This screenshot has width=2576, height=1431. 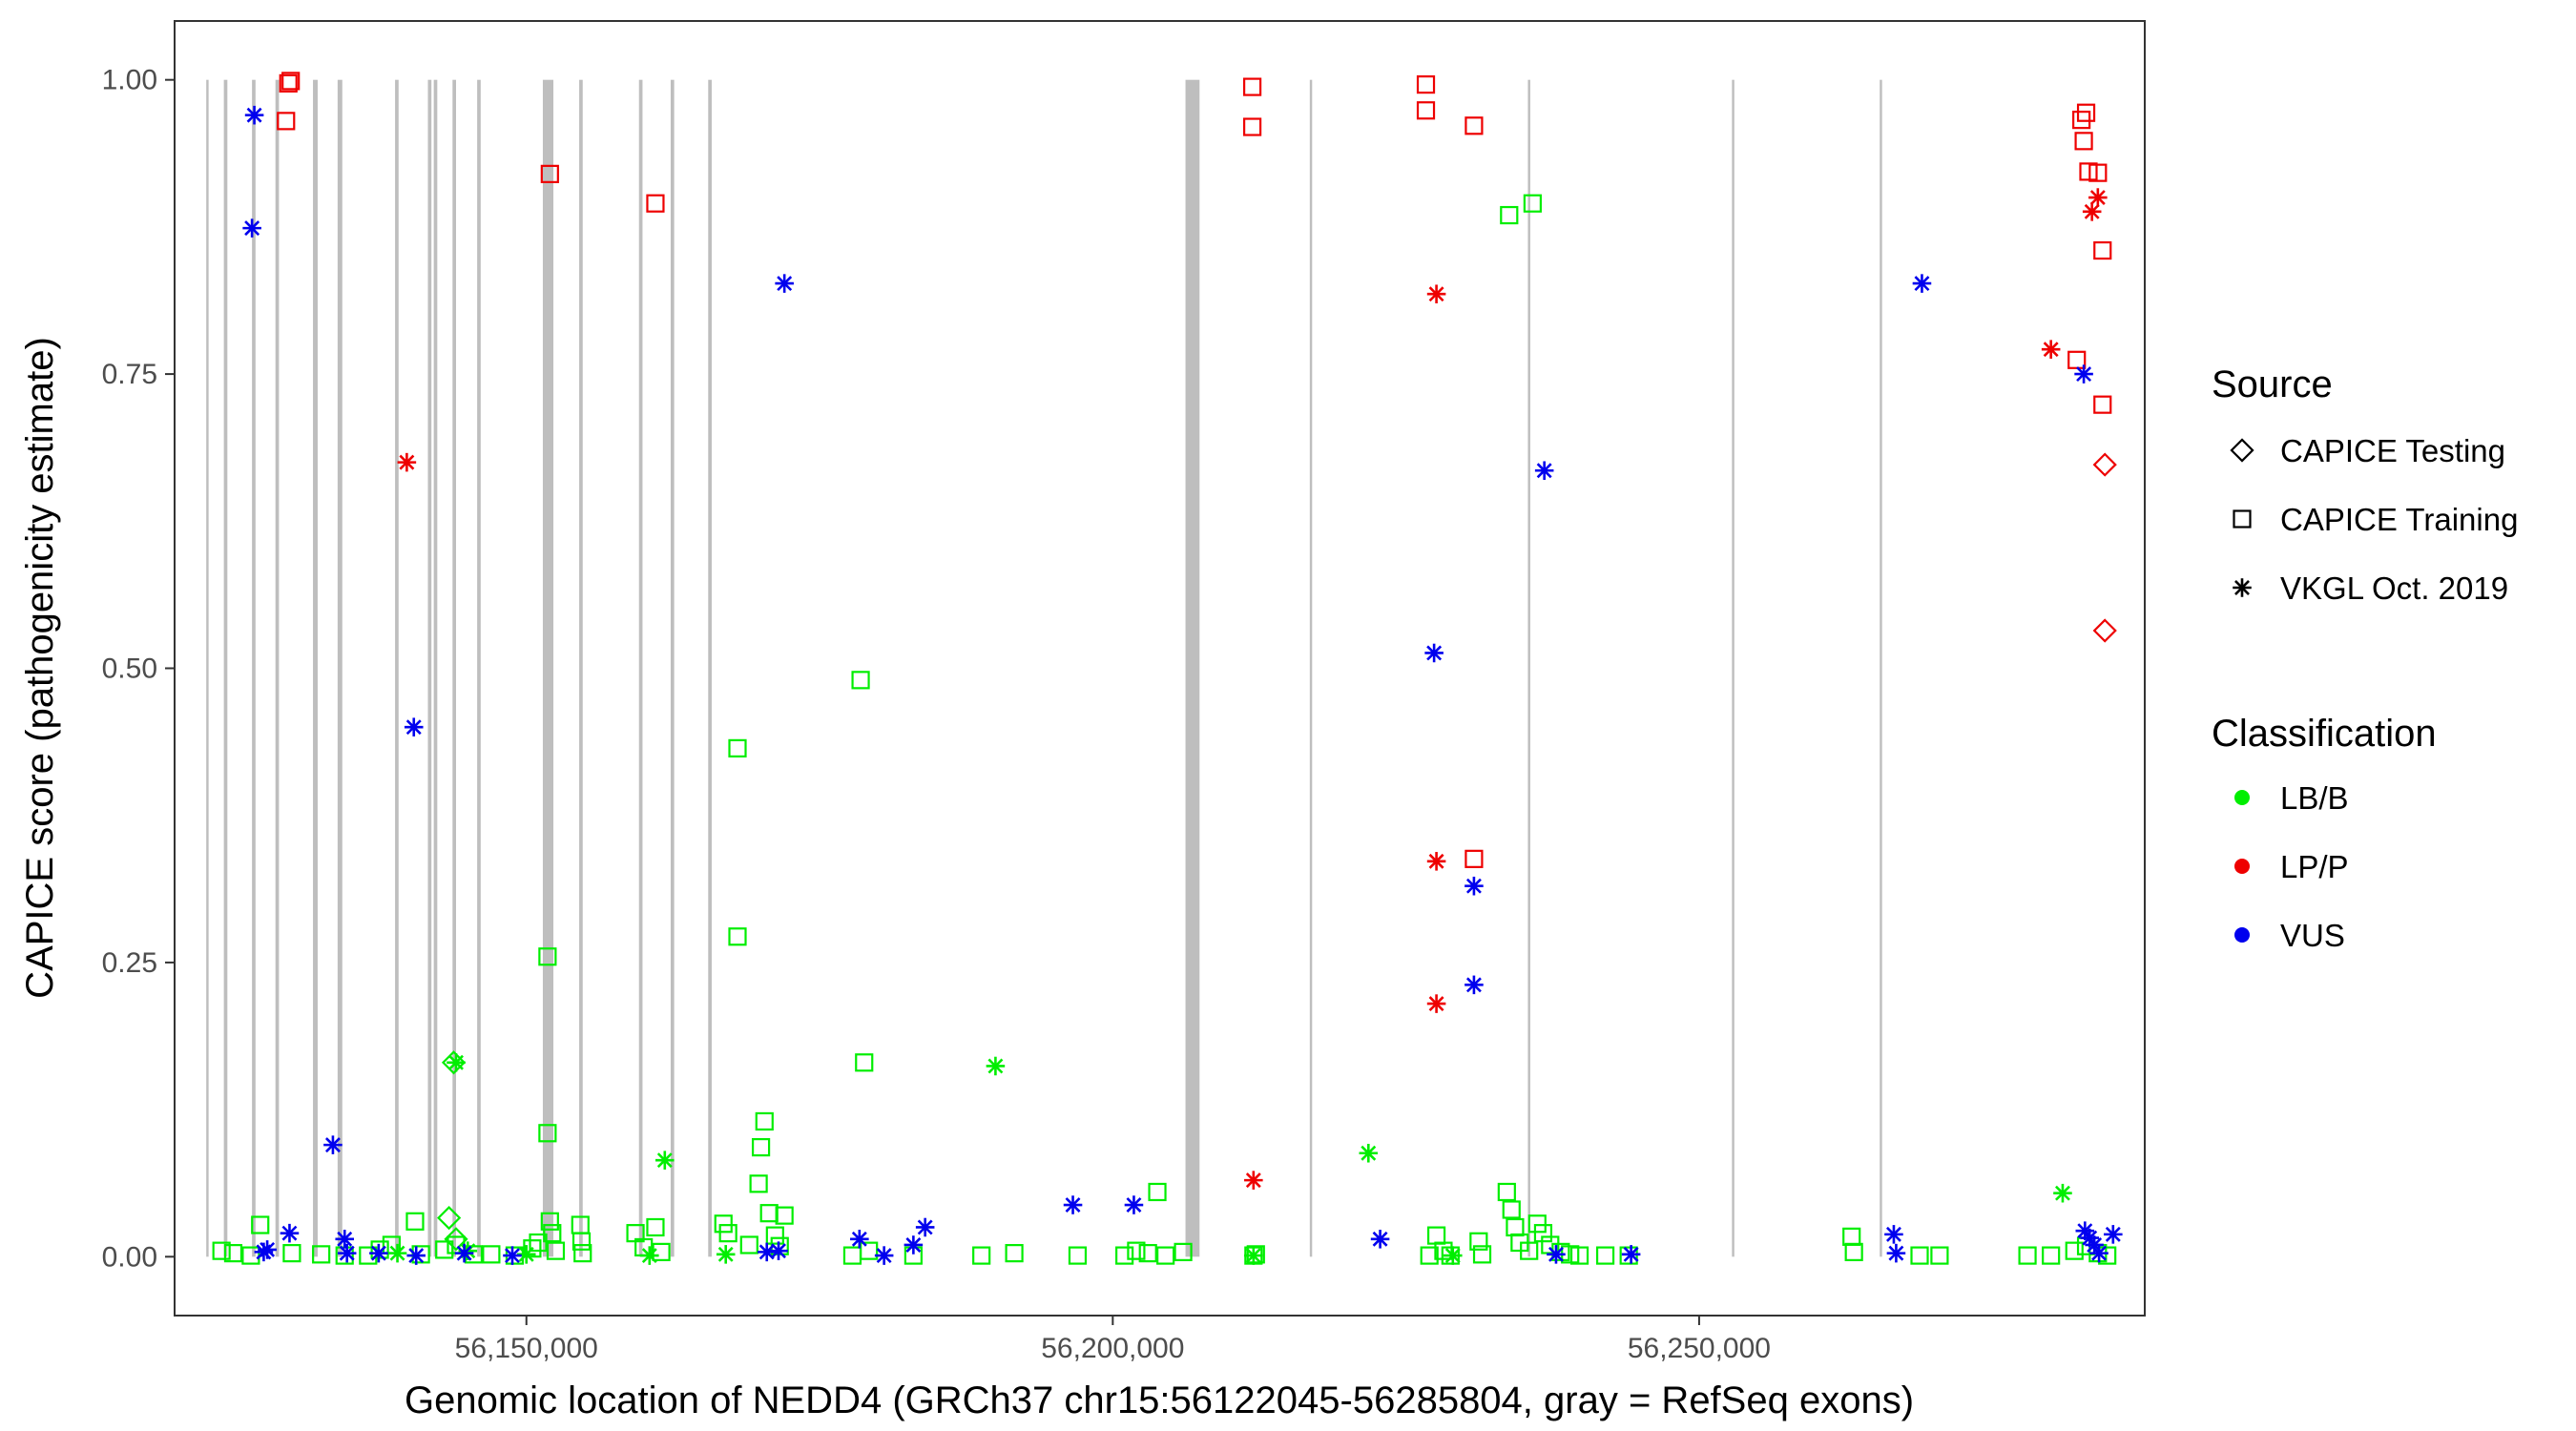 I want to click on y-tick-label: 1.00, so click(x=129, y=80).